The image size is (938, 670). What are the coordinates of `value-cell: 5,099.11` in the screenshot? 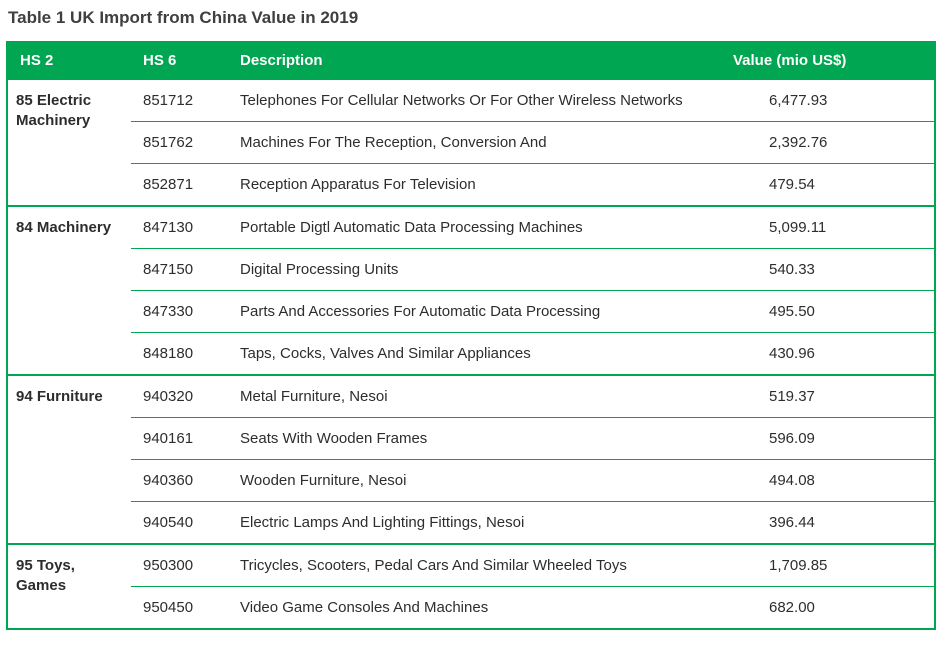 It's located at (828, 227).